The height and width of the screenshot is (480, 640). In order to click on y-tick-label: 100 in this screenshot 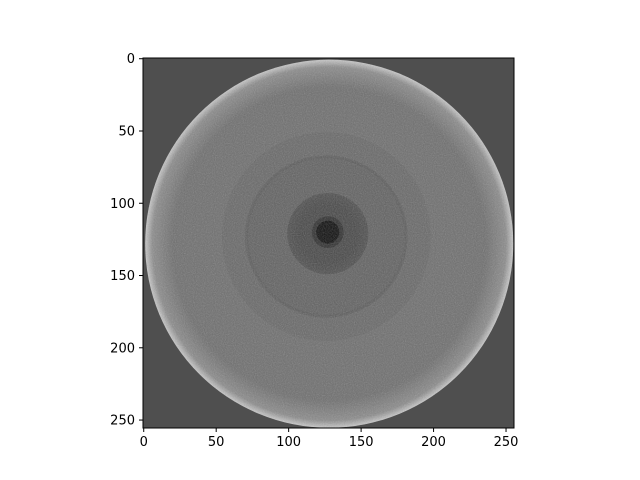, I will do `click(122, 204)`.